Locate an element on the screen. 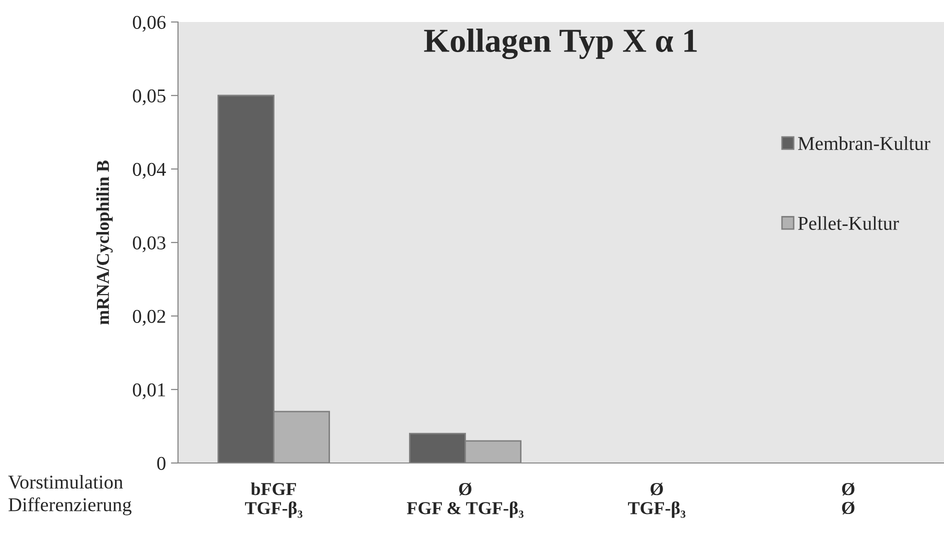  y-tick-label: 0,02 is located at coordinates (149, 318).